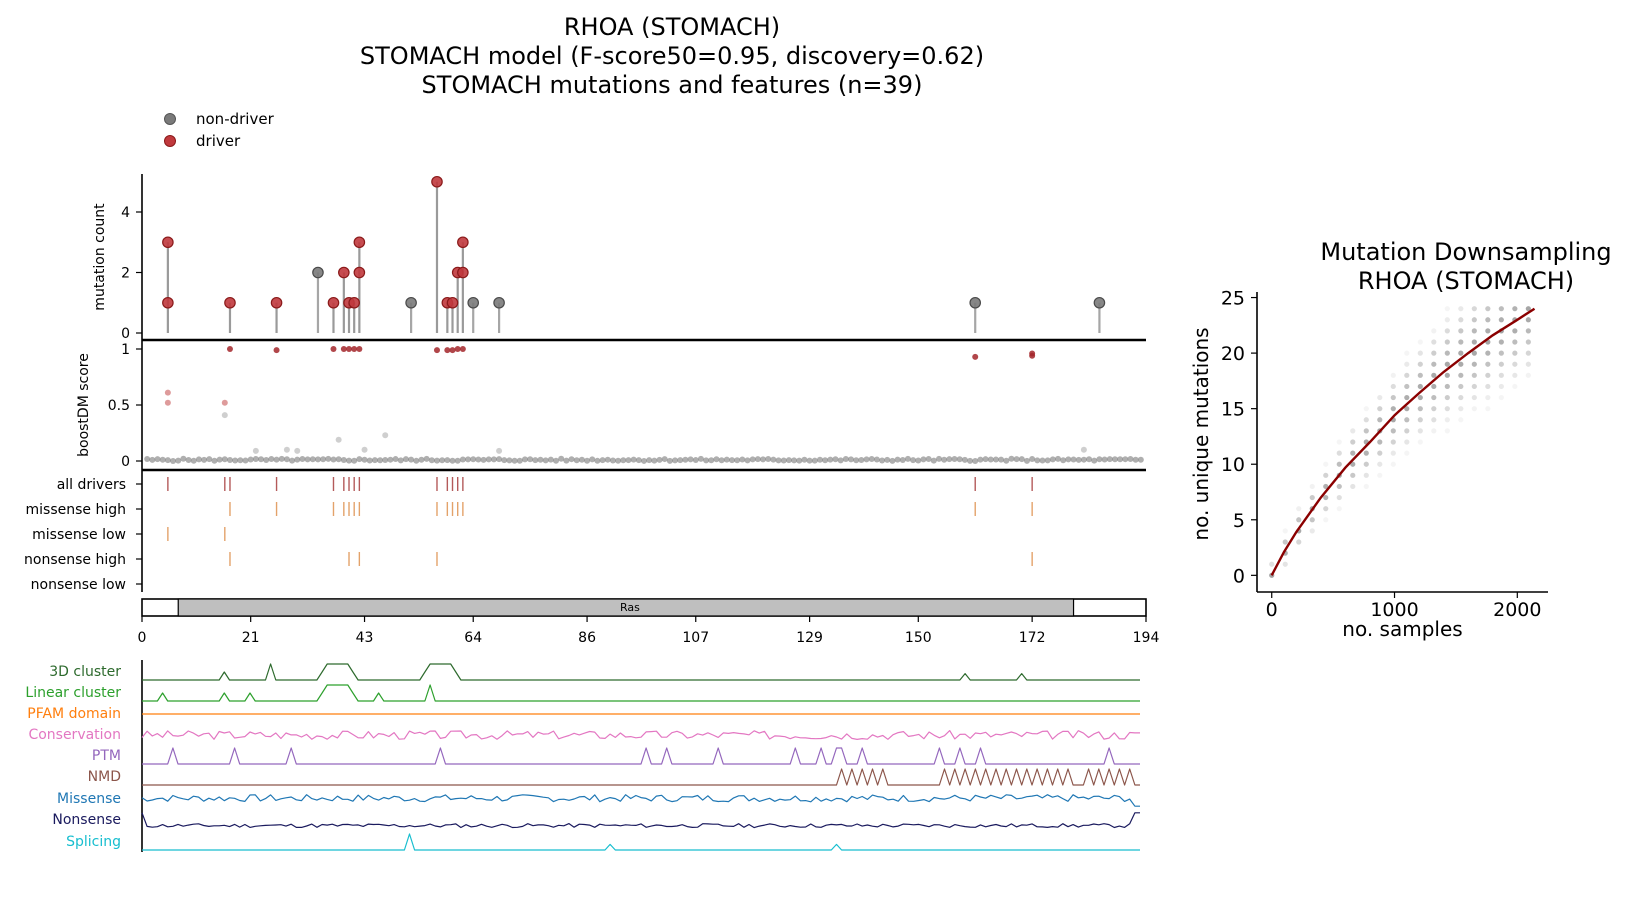  What do you see at coordinates (142, 638) in the screenshot?
I see `protein-x-tick-label: 0` at bounding box center [142, 638].